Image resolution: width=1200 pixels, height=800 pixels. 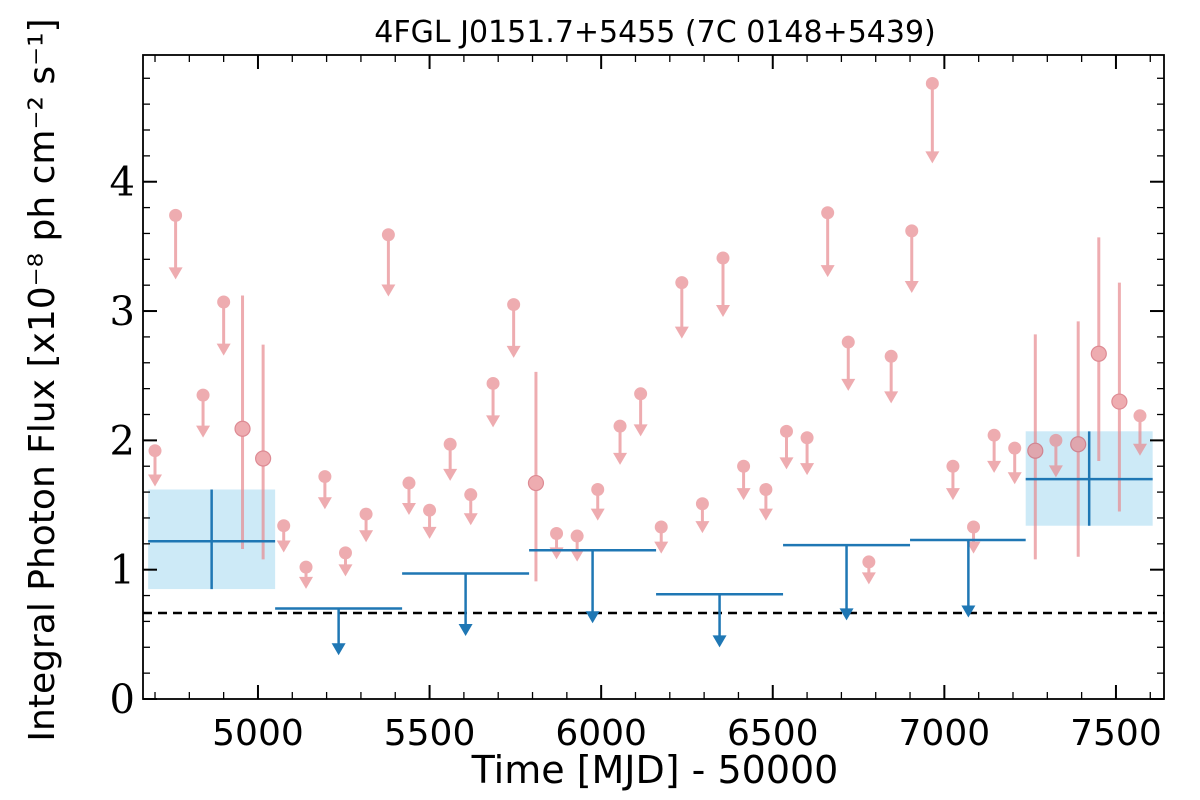 I want to click on x-tick-label: 6500, so click(x=773, y=733).